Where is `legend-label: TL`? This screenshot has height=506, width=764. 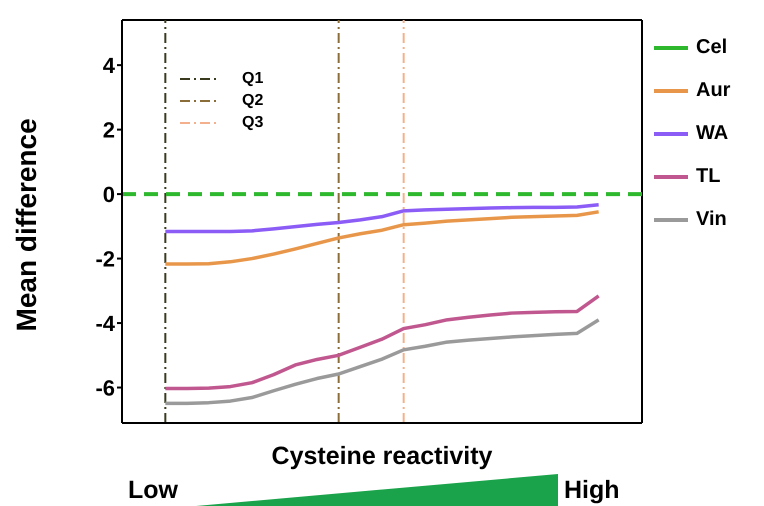 legend-label: TL is located at coordinates (708, 176).